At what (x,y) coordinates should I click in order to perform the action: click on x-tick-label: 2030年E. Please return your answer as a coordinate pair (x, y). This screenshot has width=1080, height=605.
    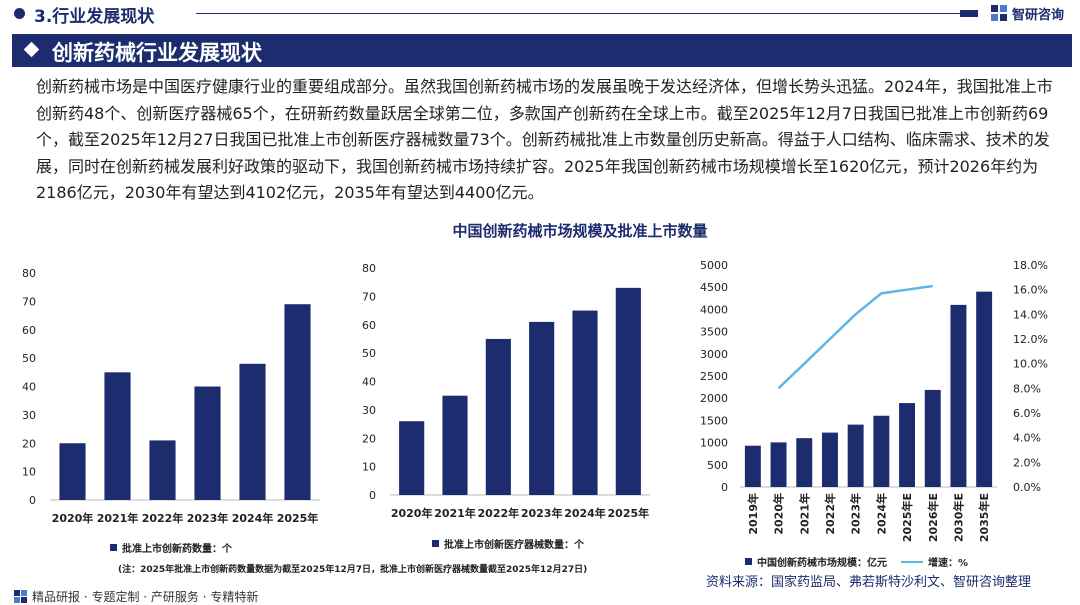
    Looking at the image, I should click on (958, 517).